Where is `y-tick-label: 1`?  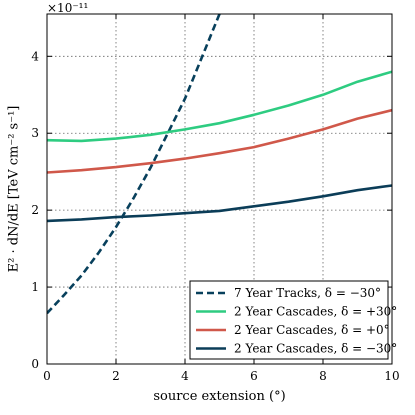
y-tick-label: 1 is located at coordinates (35, 287).